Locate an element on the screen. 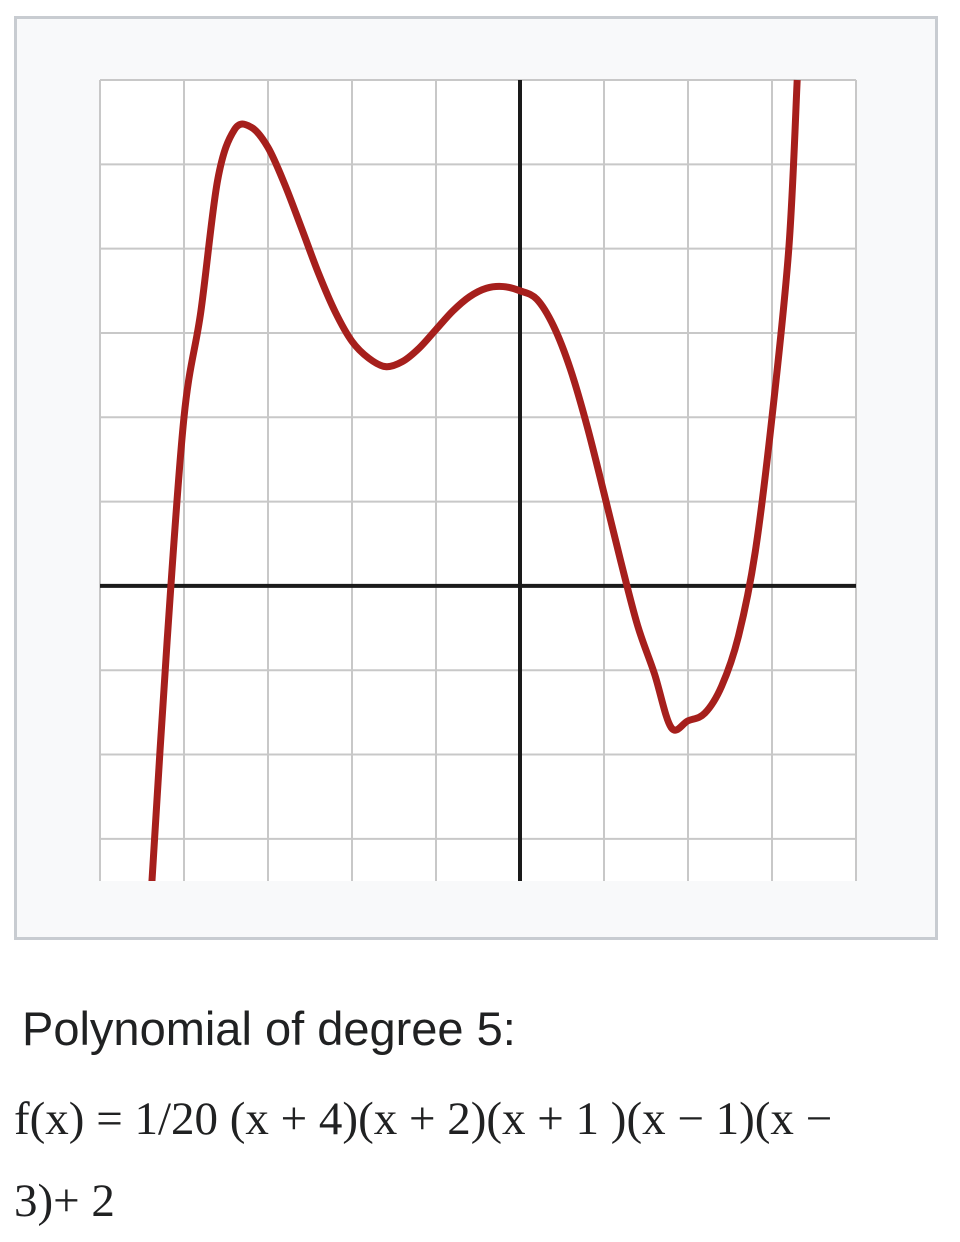  caption-title: Polynomial of degree 5: is located at coordinates (269, 1028).